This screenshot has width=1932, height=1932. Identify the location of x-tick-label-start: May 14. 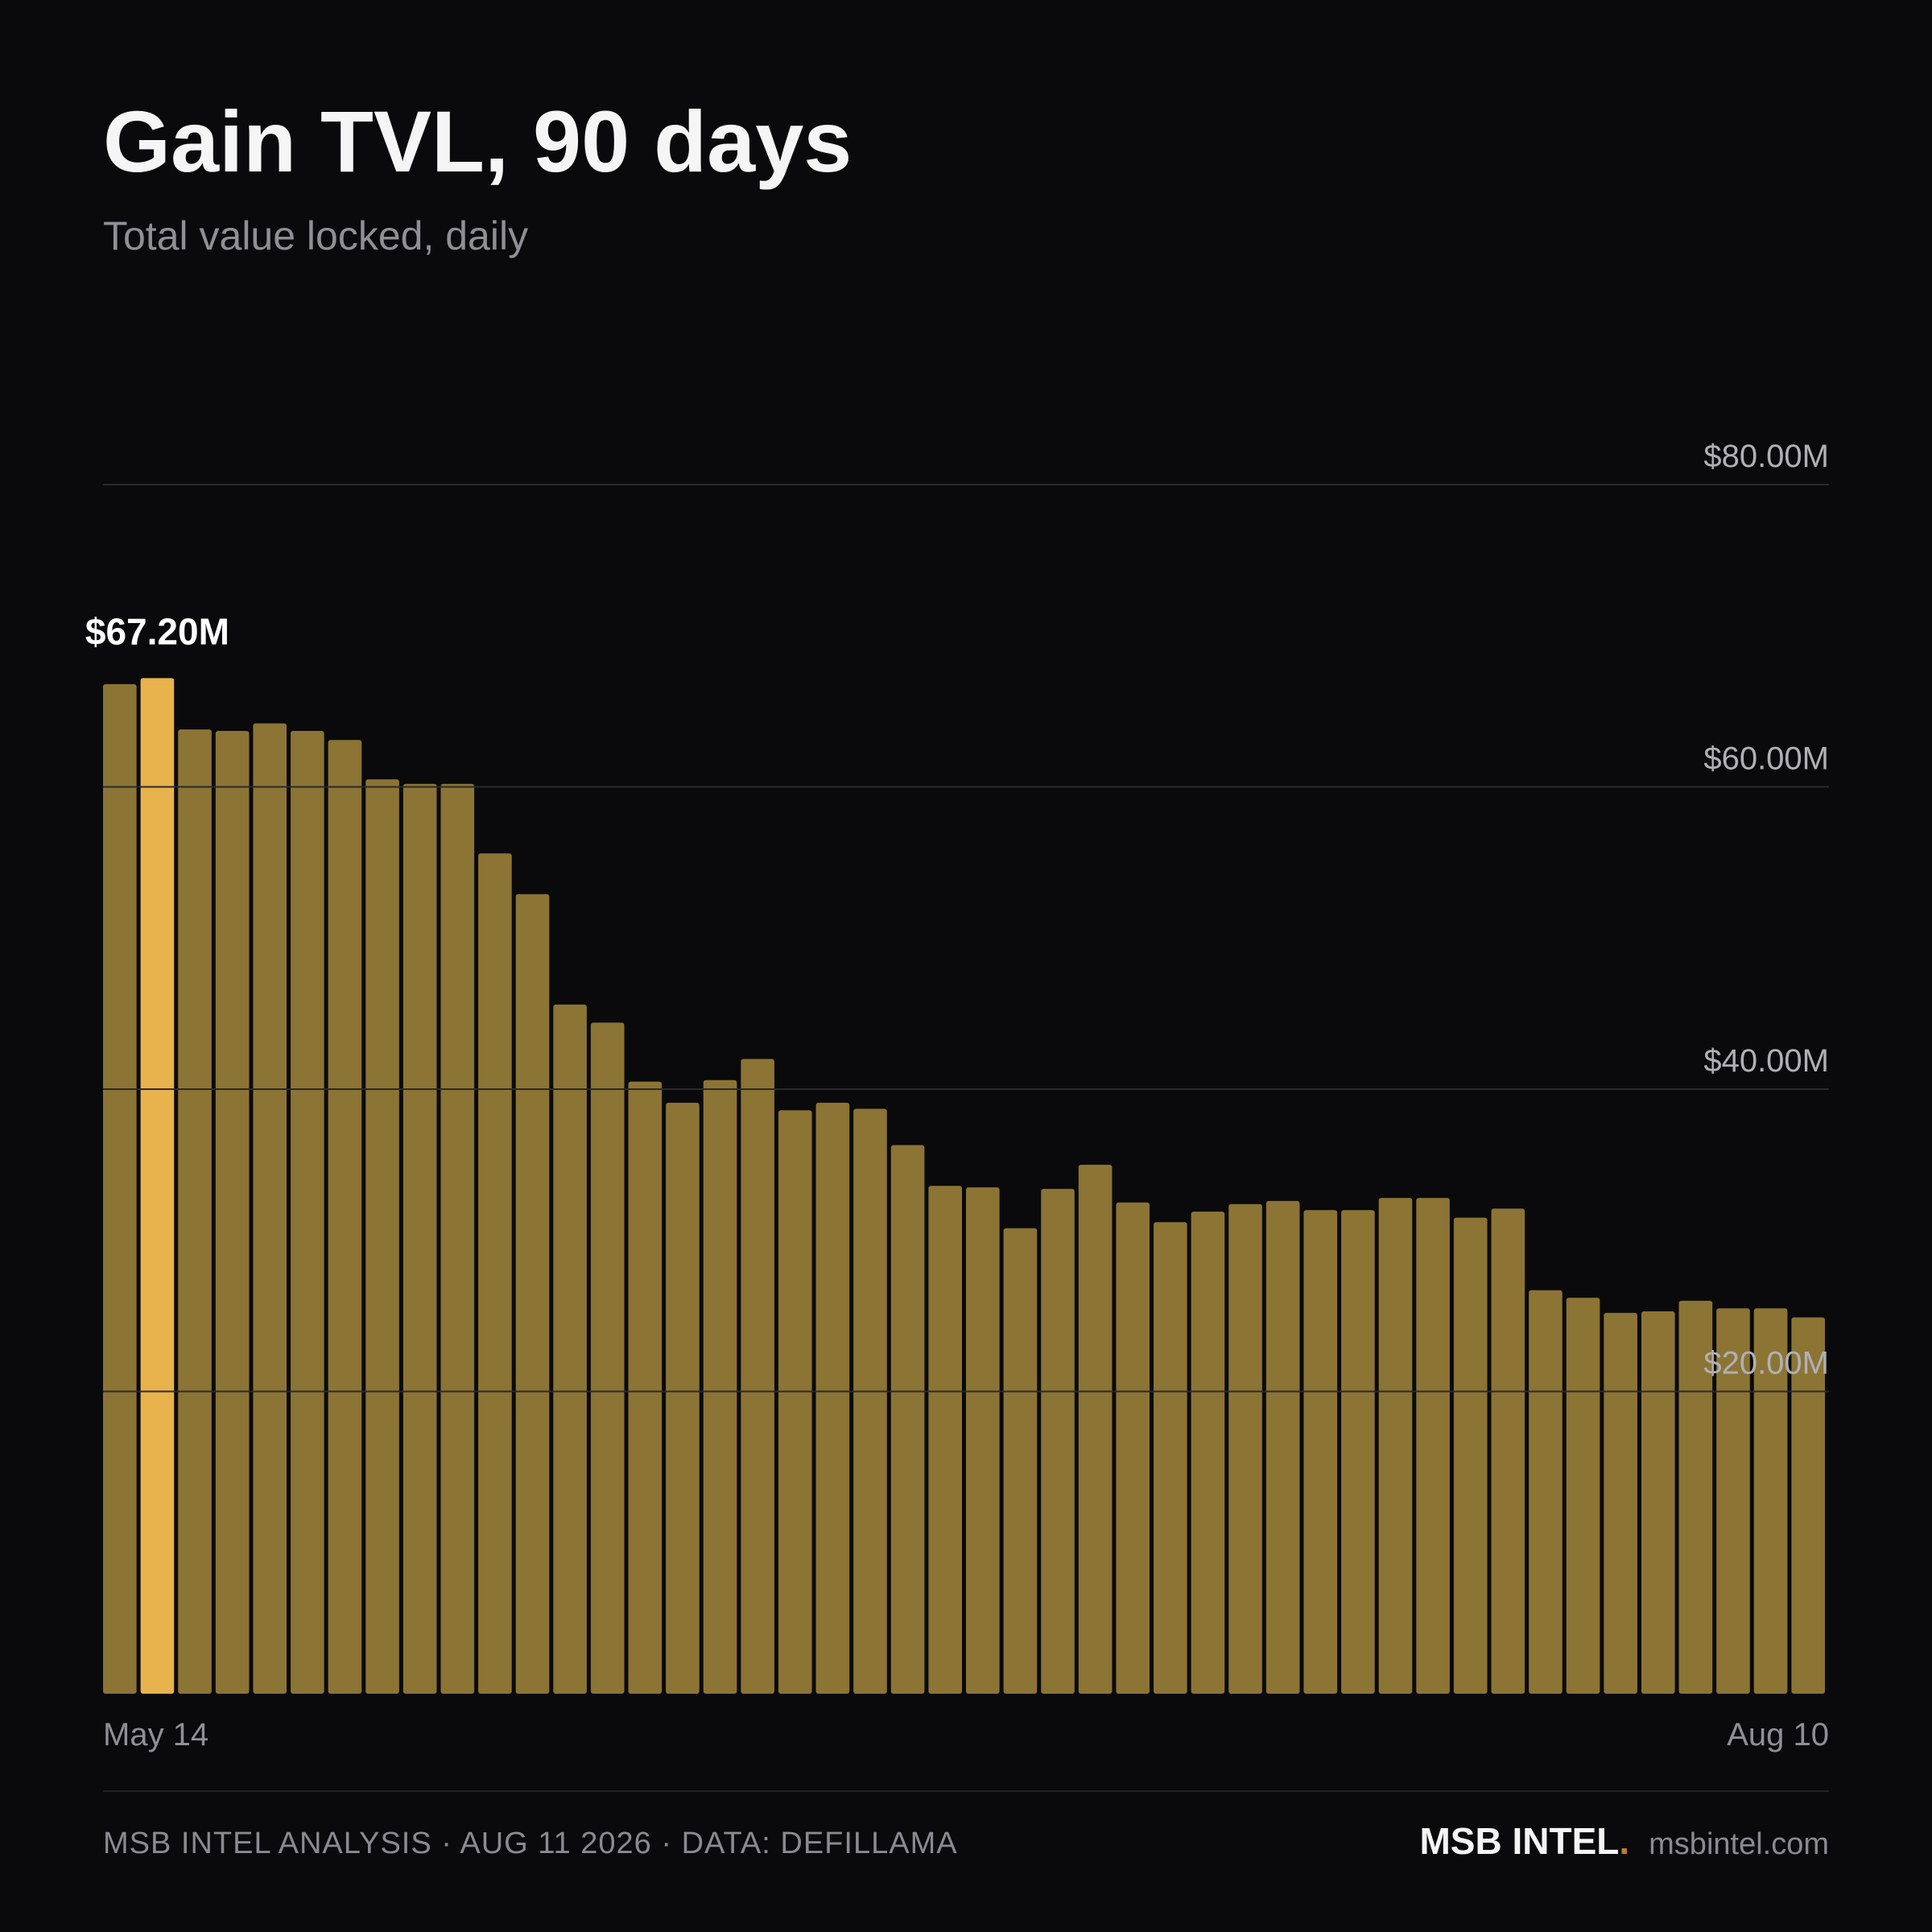
(155, 1734).